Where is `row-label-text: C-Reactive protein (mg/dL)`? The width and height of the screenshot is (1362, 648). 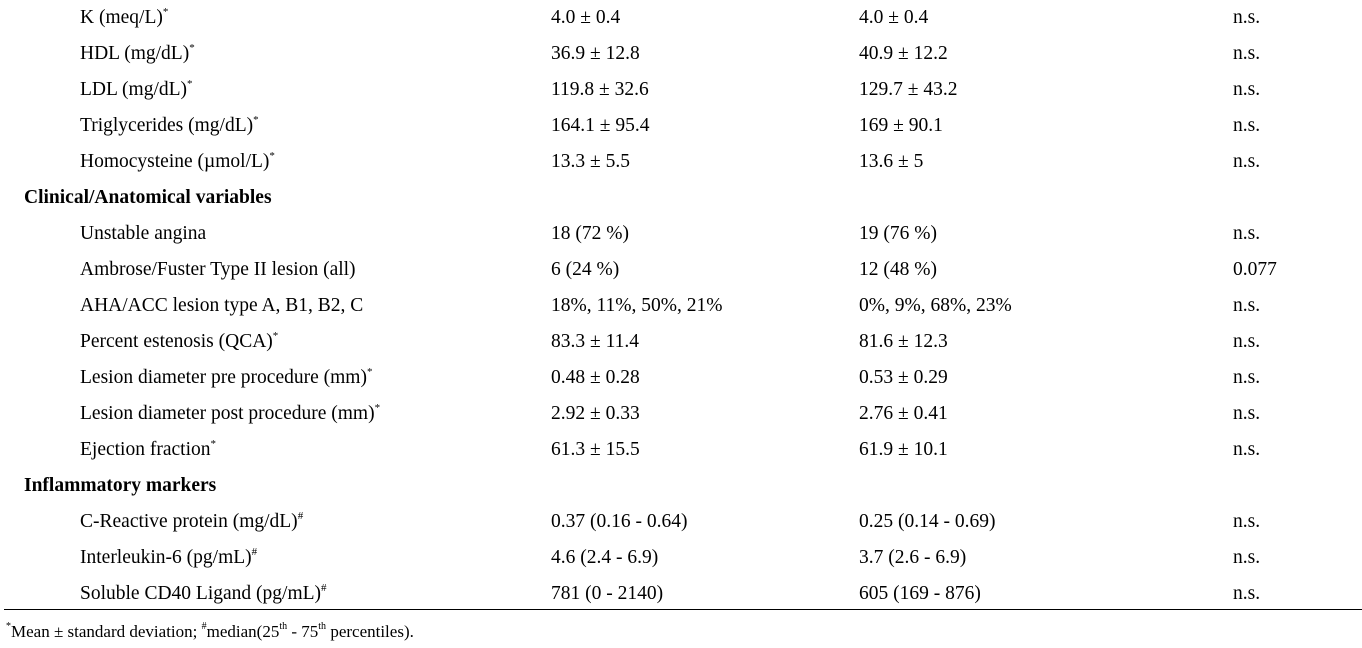 row-label-text: C-Reactive protein (mg/dL) is located at coordinates (189, 521).